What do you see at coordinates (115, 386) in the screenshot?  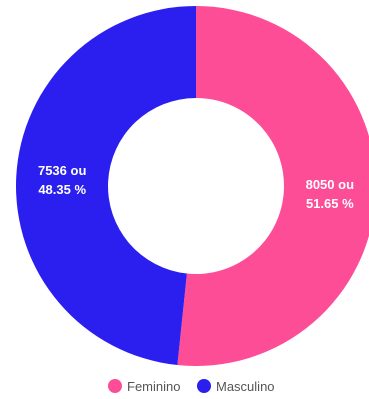 I see `legend-swatch-feminino` at bounding box center [115, 386].